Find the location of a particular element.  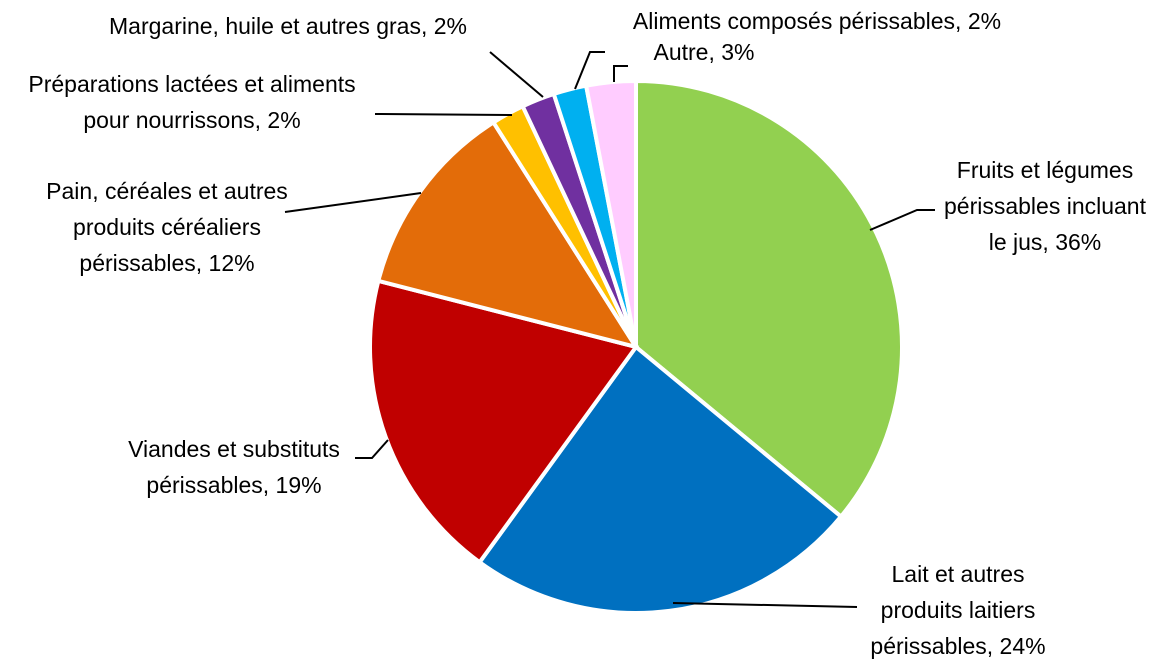

slice-label-line: produits laitiers is located at coordinates (958, 610).